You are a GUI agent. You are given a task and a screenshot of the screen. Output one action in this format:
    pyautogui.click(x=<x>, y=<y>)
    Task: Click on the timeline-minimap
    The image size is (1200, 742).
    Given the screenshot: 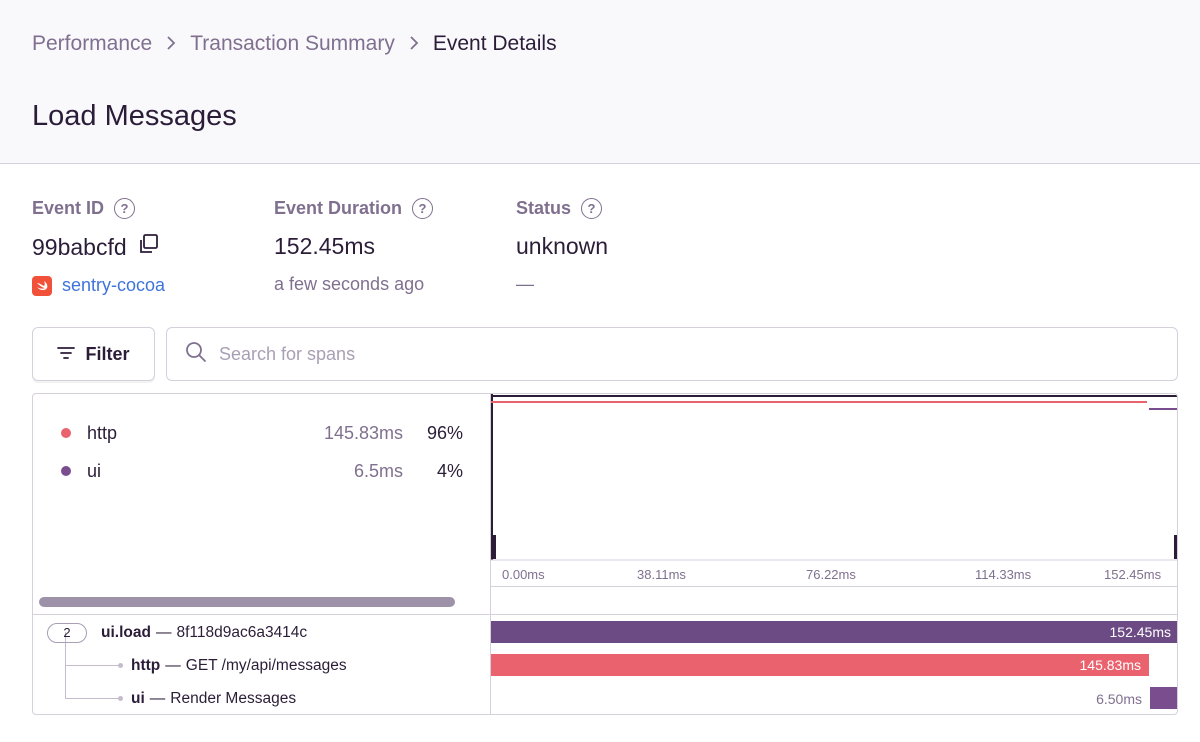 What is the action you would take?
    pyautogui.click(x=834, y=490)
    